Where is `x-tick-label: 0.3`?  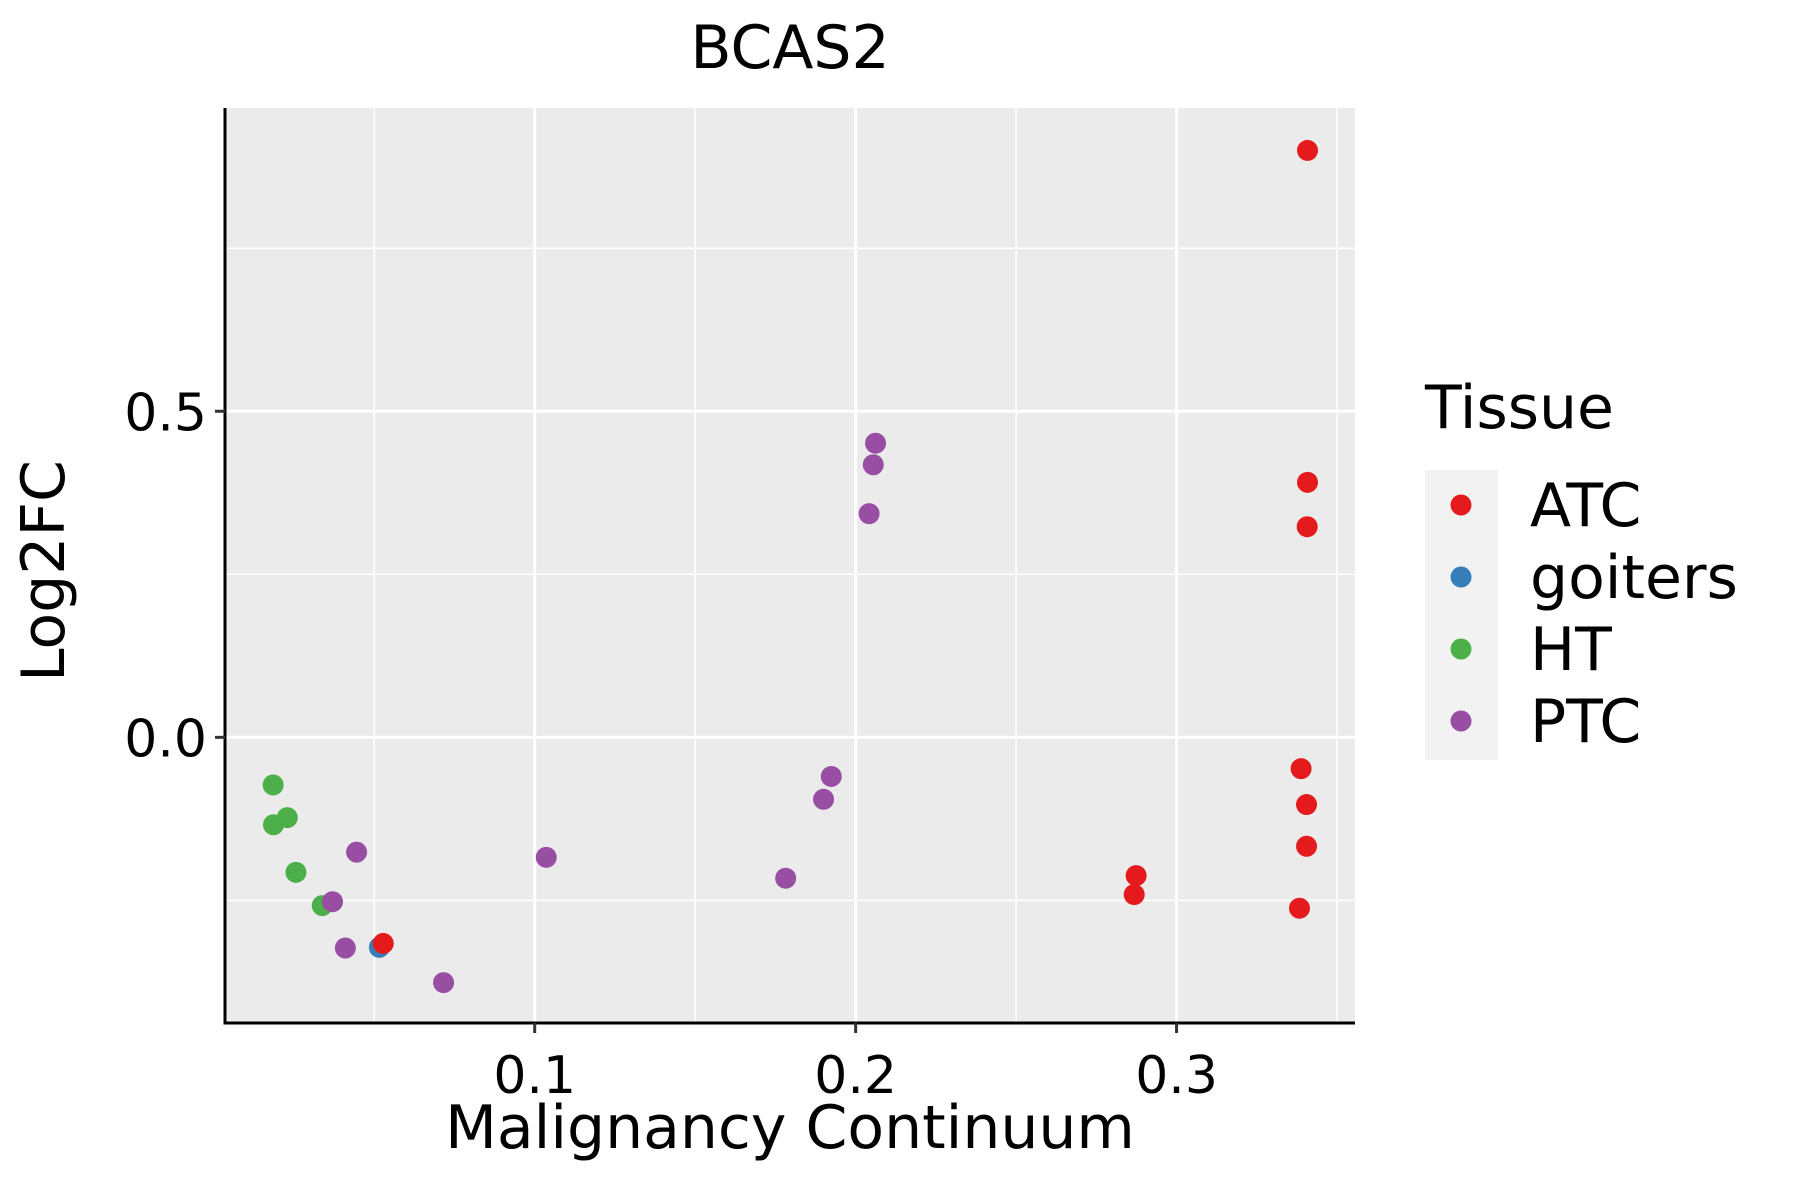 x-tick-label: 0.3 is located at coordinates (1176, 1076).